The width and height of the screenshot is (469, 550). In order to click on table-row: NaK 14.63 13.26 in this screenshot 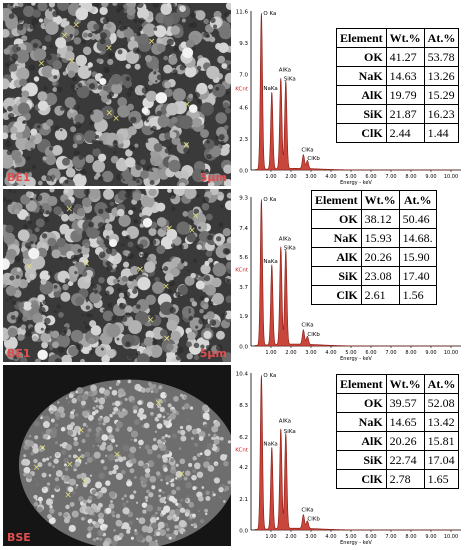, I will do `click(398, 76)`.